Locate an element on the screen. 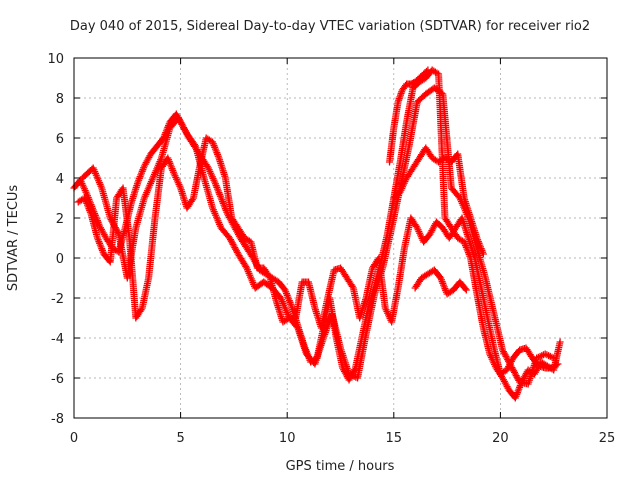  x-tick-label: 5 is located at coordinates (180, 438).